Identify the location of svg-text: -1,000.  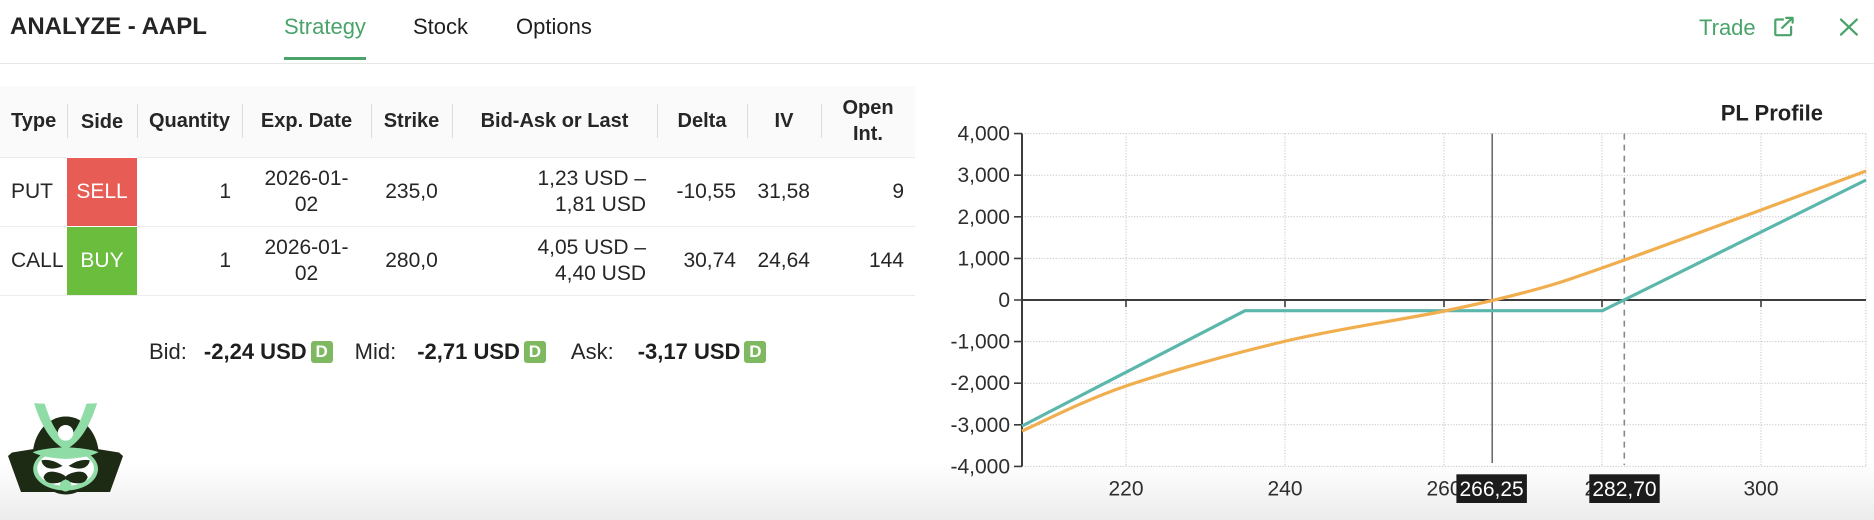
(980, 342).